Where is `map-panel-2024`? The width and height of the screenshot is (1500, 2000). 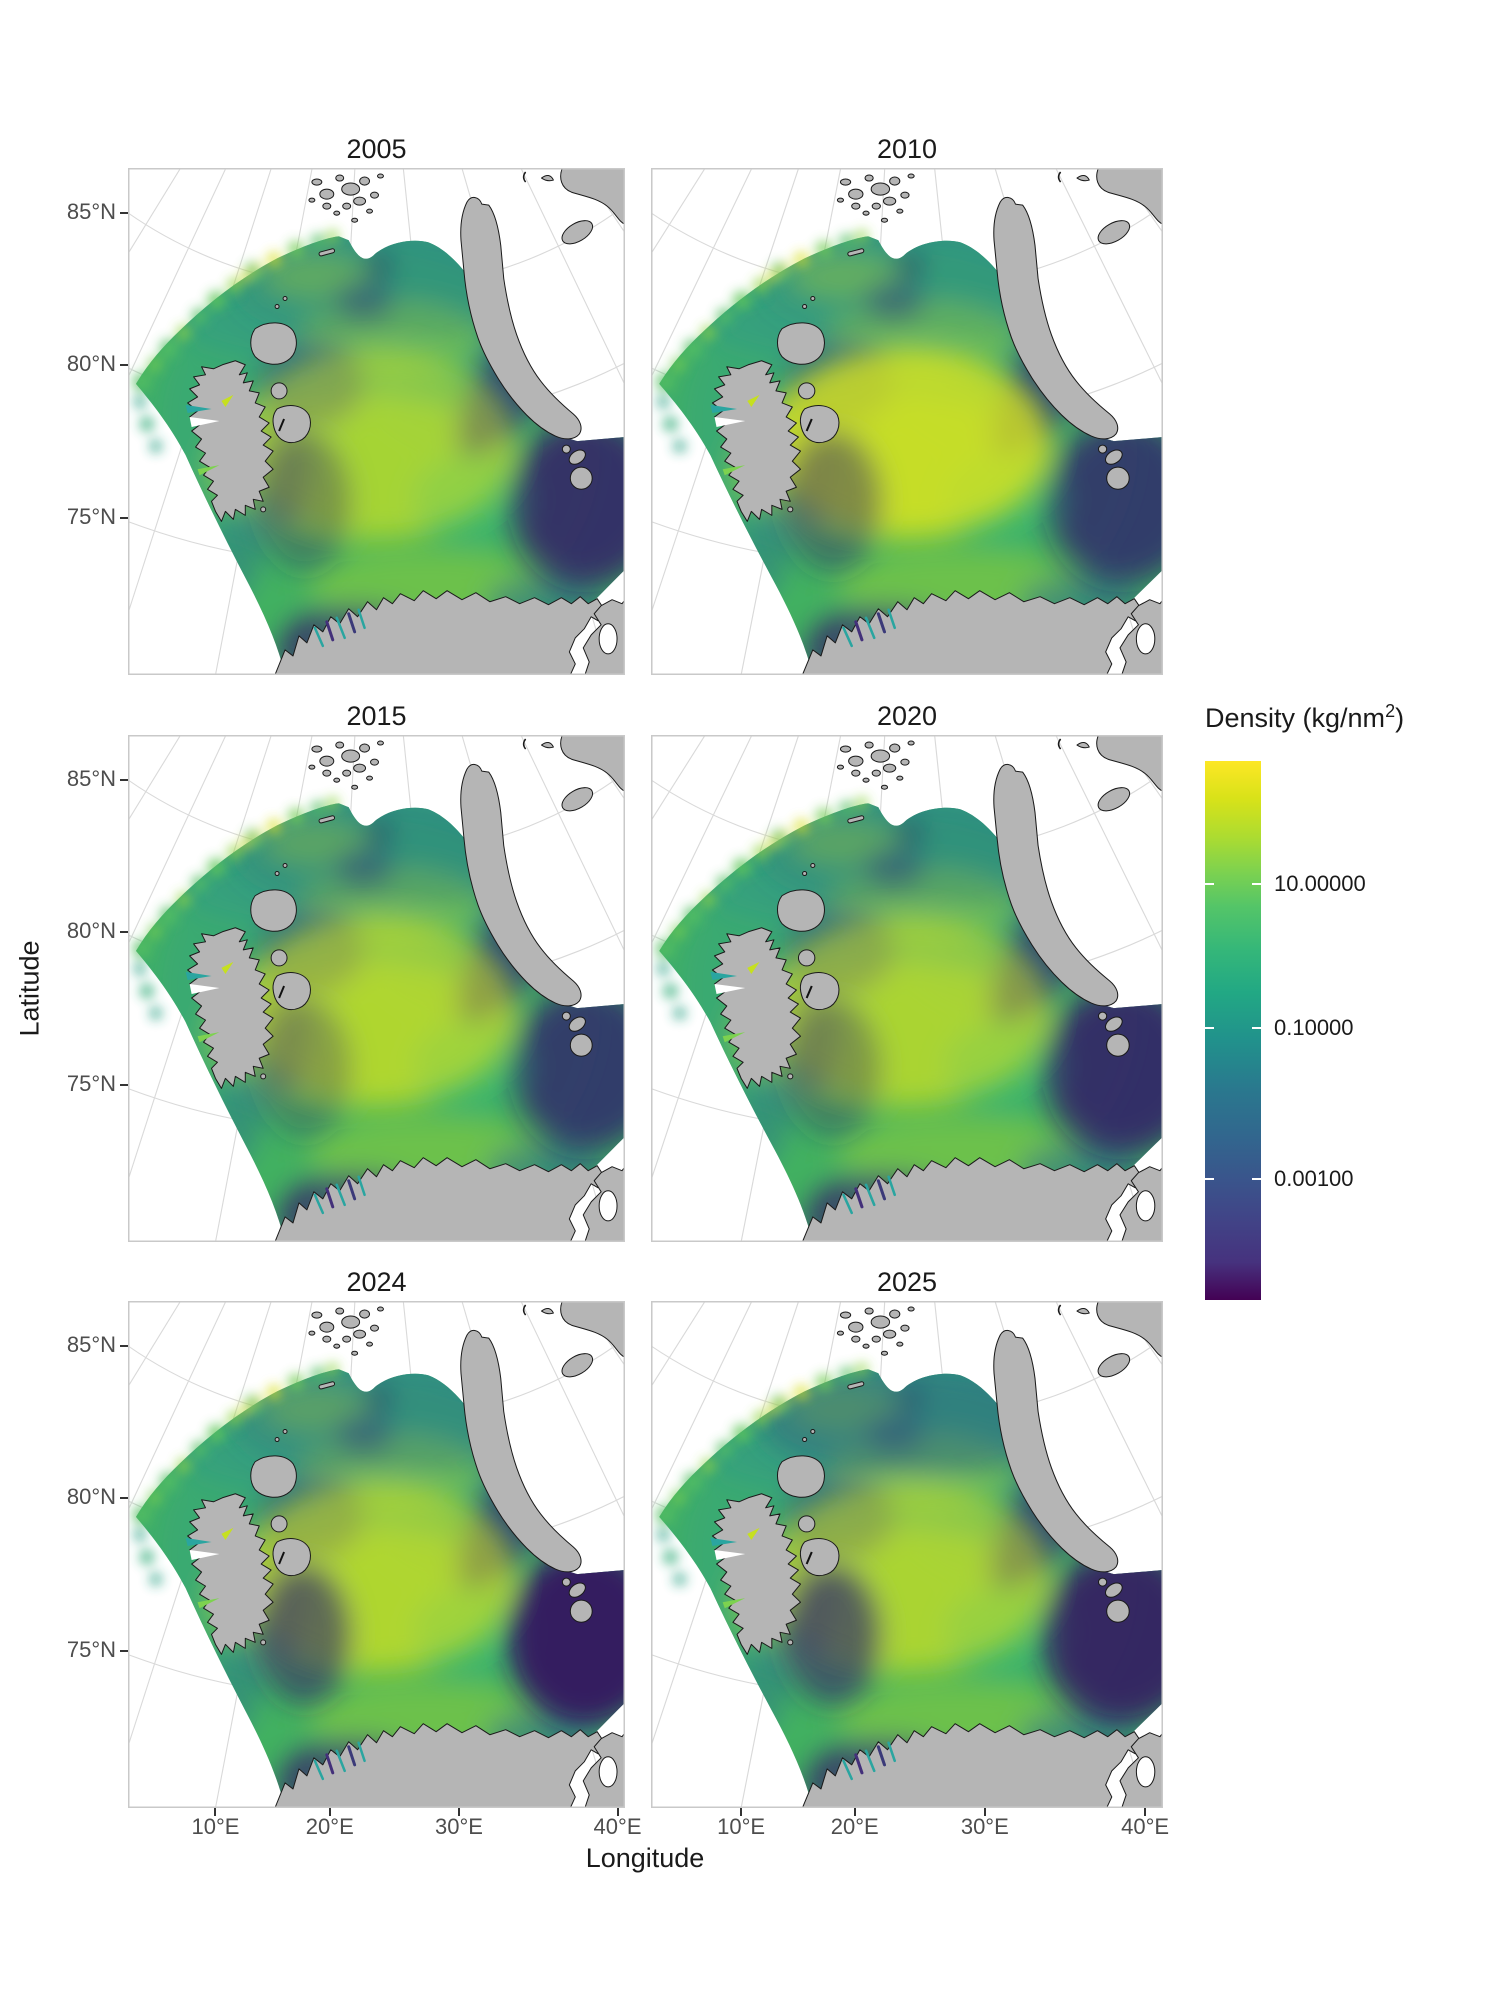
map-panel-2024 is located at coordinates (376, 1554).